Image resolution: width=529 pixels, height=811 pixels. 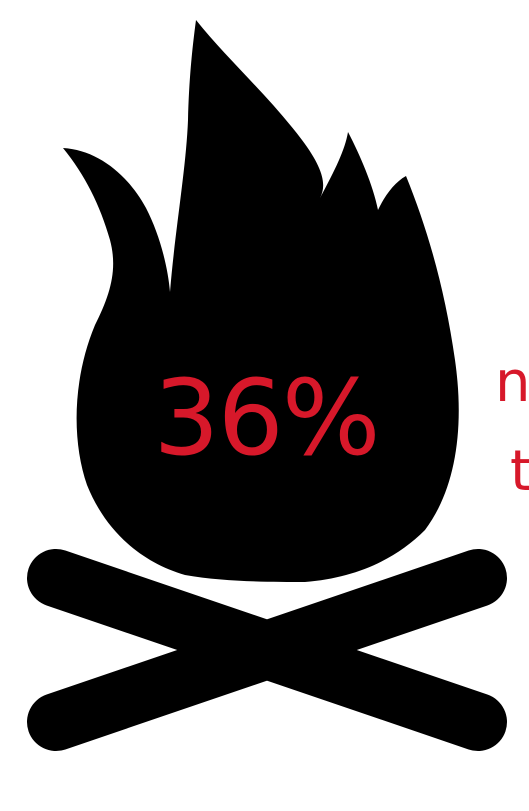 What do you see at coordinates (266, 418) in the screenshot?
I see `percentage-stat: 36%` at bounding box center [266, 418].